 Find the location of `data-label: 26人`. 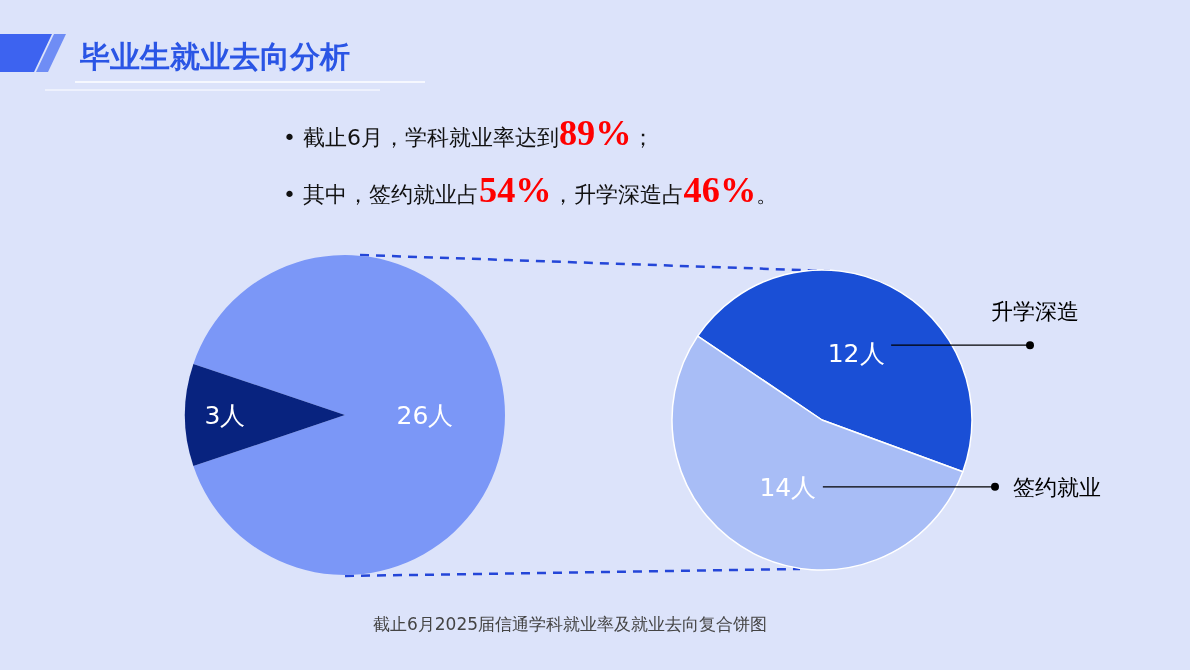

data-label: 26人 is located at coordinates (425, 415).